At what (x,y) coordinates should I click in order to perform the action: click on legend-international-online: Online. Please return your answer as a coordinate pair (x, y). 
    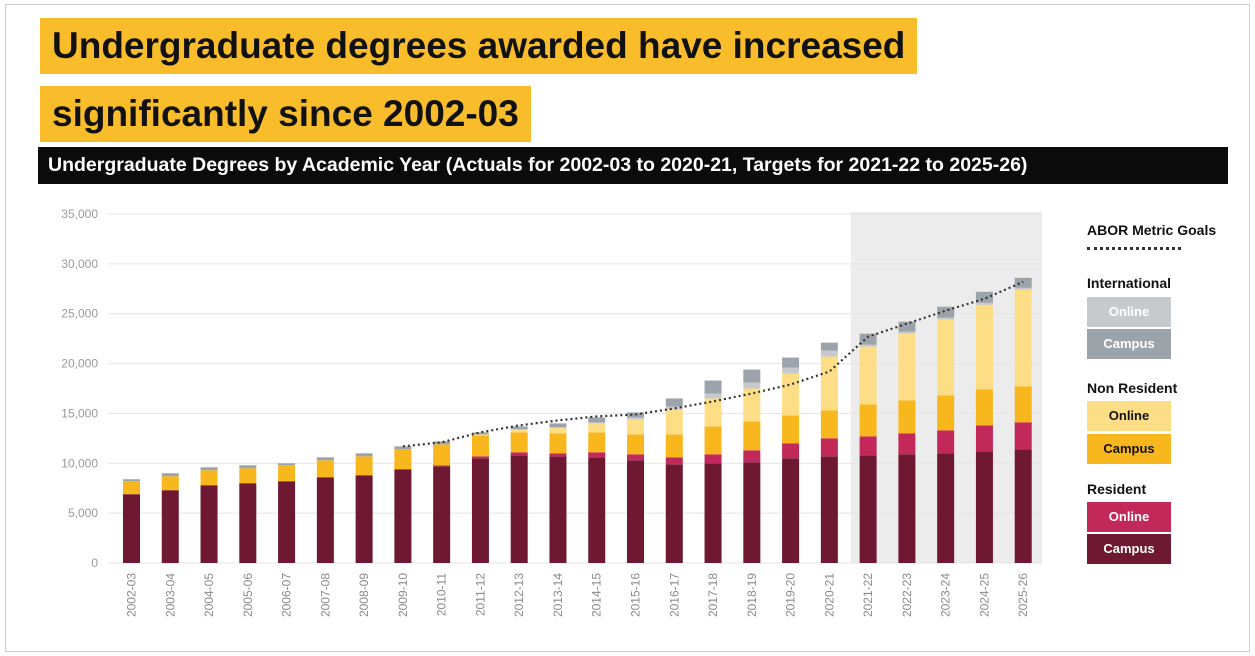
    Looking at the image, I should click on (1129, 312).